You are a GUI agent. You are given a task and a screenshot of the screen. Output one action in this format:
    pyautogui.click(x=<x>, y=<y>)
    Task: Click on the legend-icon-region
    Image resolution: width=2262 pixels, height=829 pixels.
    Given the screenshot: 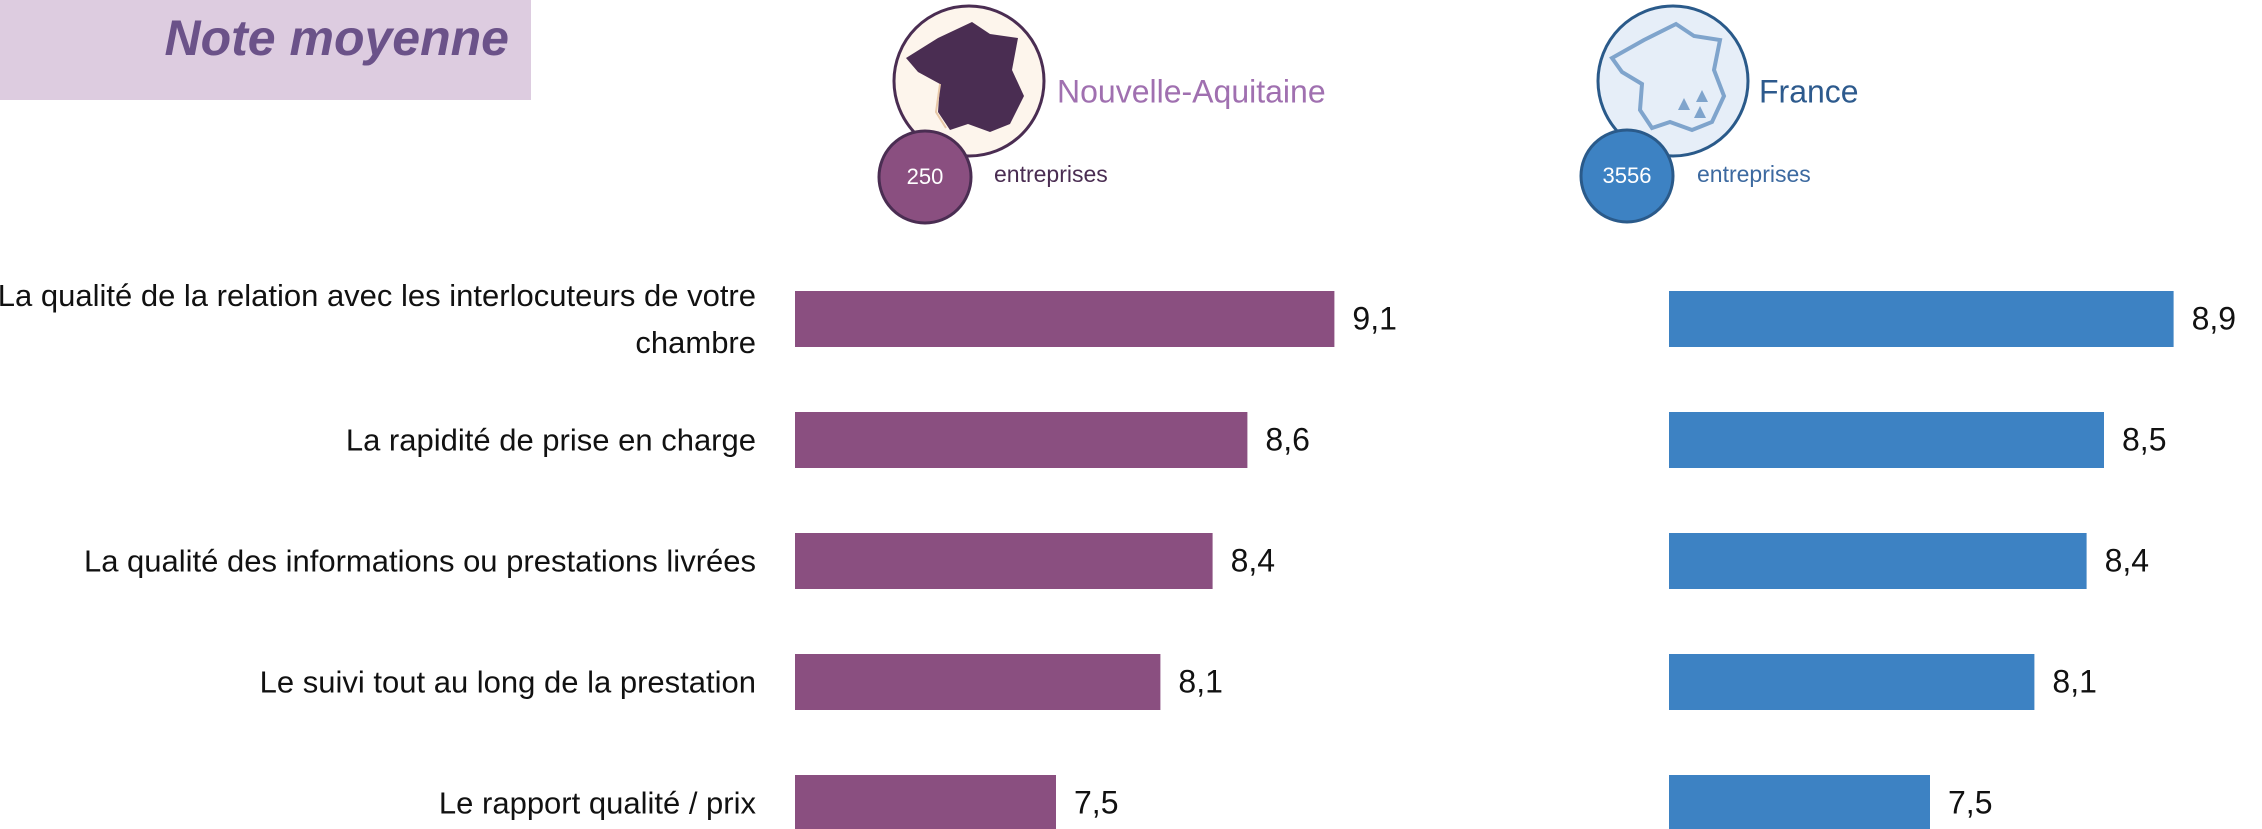 What is the action you would take?
    pyautogui.click(x=961, y=114)
    